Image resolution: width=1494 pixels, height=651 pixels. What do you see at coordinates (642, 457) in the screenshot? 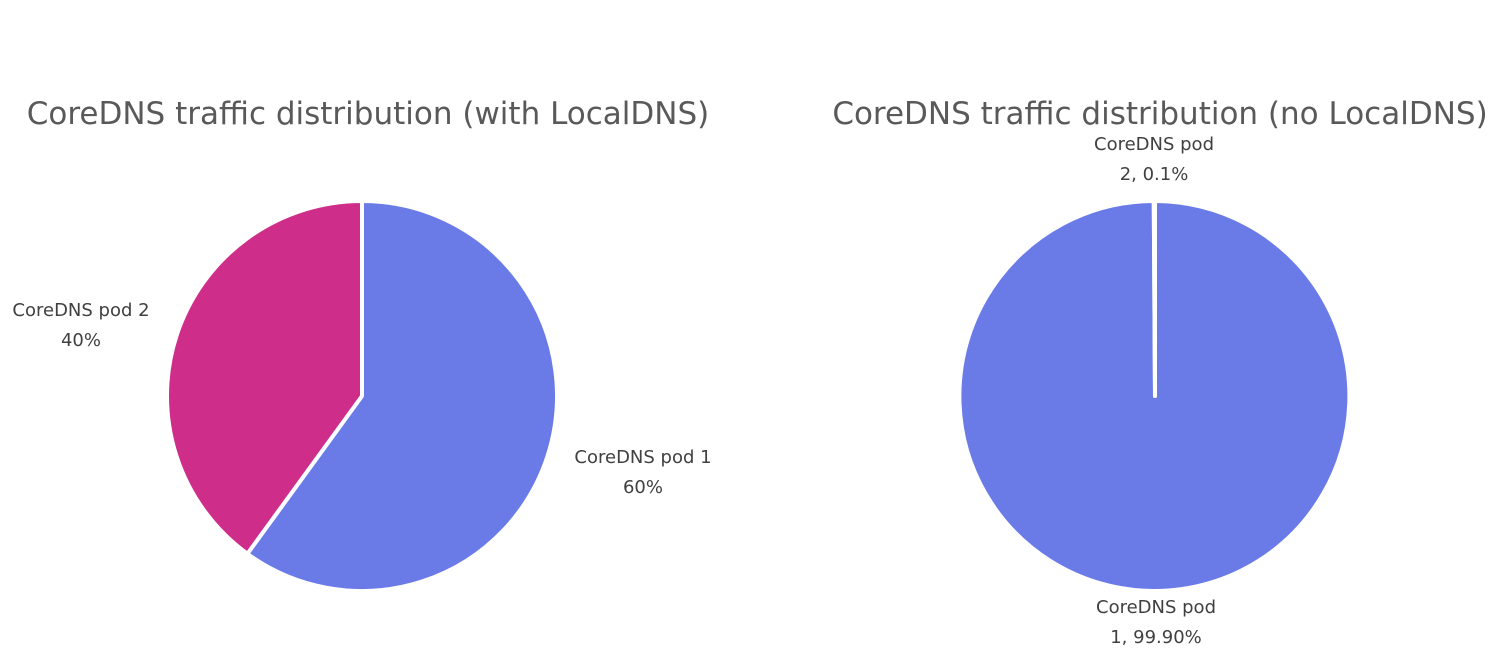
I see `data-label-pod-1-with-localdns: CoreDNS pod 1` at bounding box center [642, 457].